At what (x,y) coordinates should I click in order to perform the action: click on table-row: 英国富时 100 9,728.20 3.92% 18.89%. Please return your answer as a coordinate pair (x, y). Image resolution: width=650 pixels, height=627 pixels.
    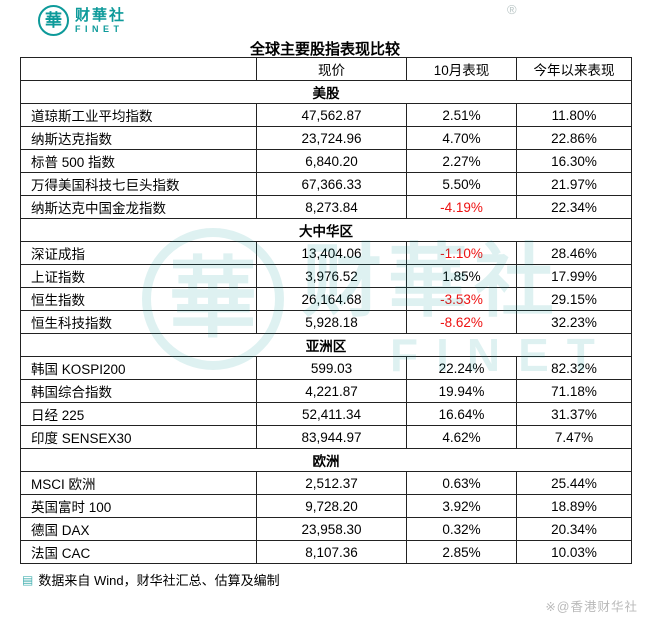
    Looking at the image, I should click on (326, 506).